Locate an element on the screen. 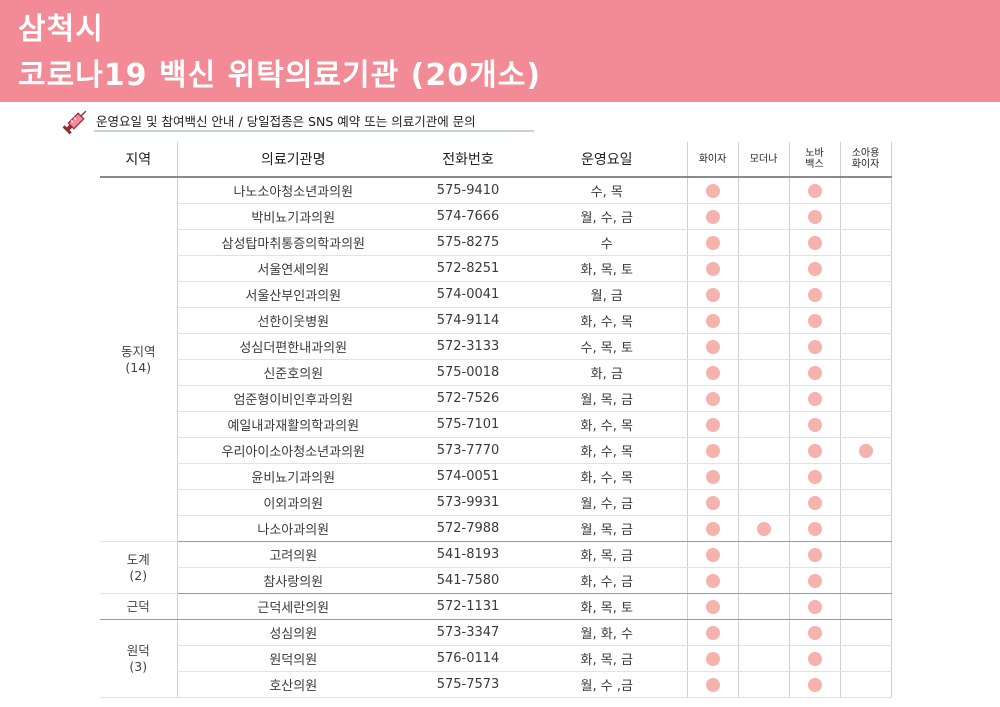 This screenshot has height=707, width=1000. kids-pfizer-header: 소아용 화이자 is located at coordinates (866, 160).